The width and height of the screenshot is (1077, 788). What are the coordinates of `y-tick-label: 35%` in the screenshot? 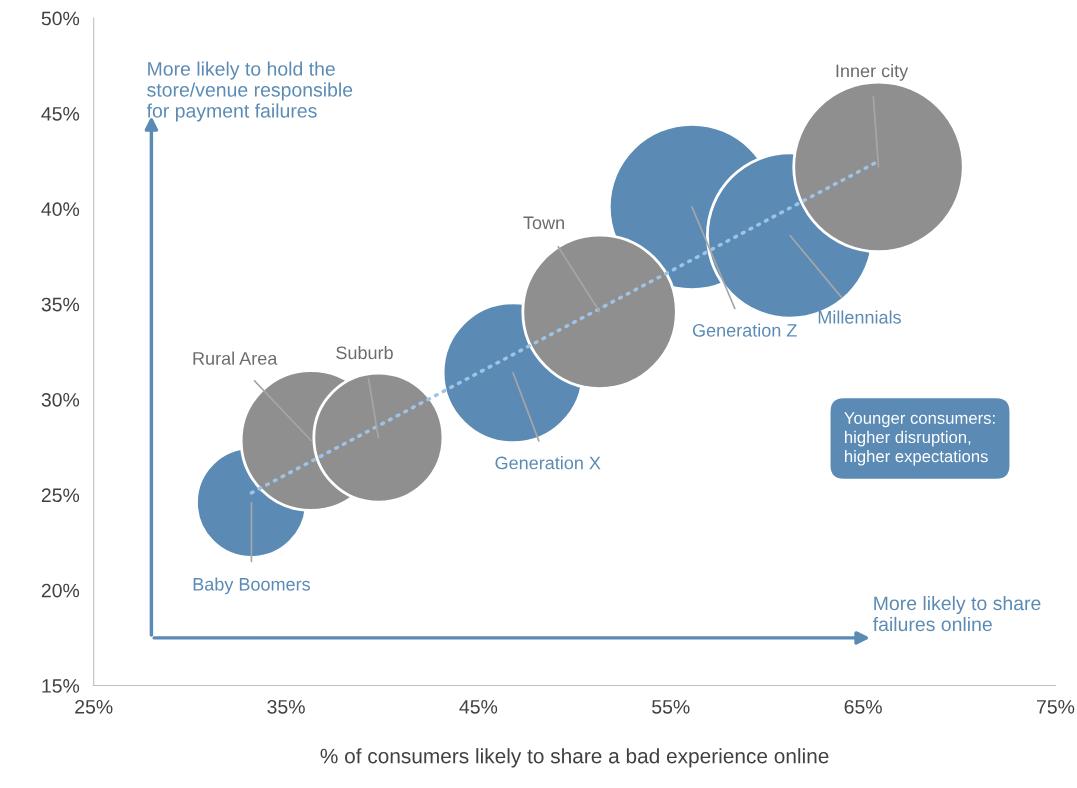 It's located at (60, 304).